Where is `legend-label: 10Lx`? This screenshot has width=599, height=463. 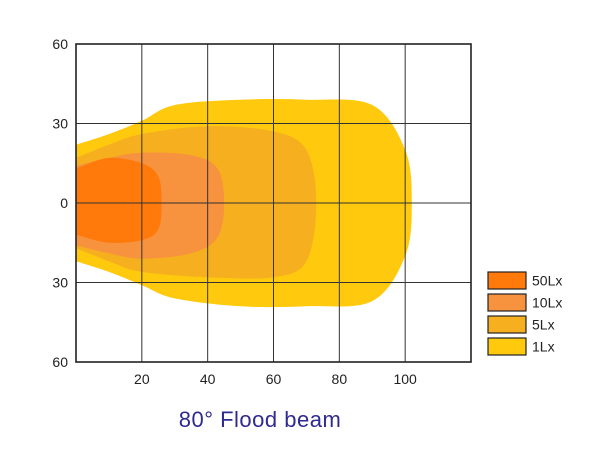
legend-label: 10Lx is located at coordinates (547, 303).